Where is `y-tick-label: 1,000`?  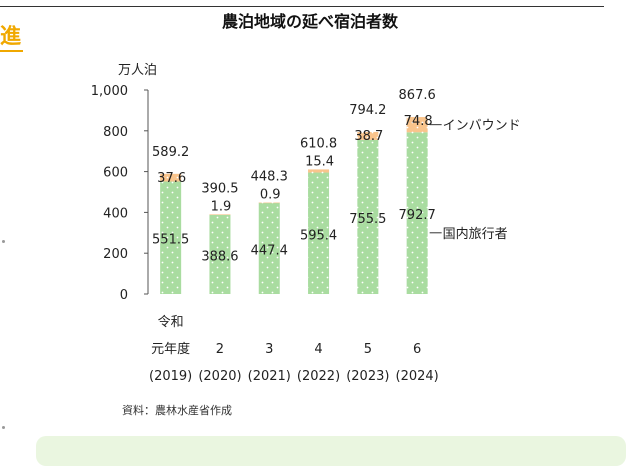
y-tick-label: 1,000 is located at coordinates (109, 91).